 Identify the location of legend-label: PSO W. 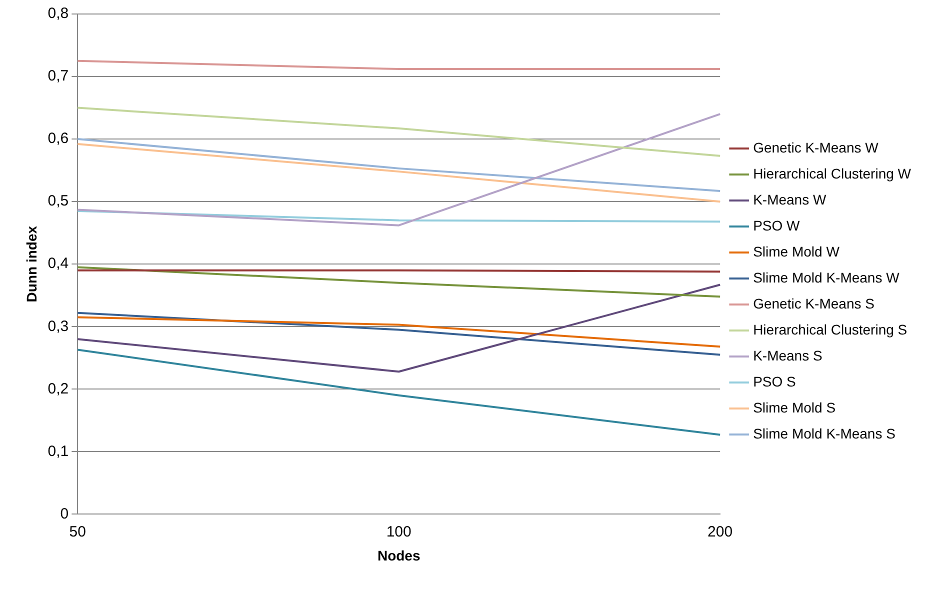
(777, 225).